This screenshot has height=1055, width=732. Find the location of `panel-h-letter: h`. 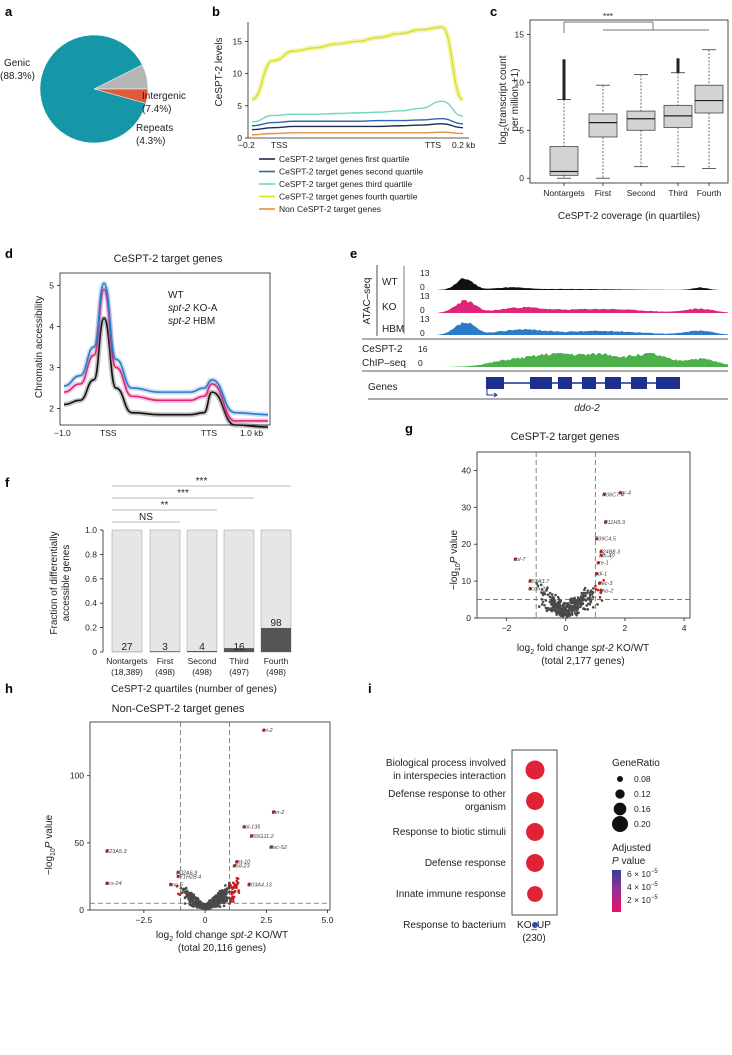

panel-h-letter: h is located at coordinates (9, 688).